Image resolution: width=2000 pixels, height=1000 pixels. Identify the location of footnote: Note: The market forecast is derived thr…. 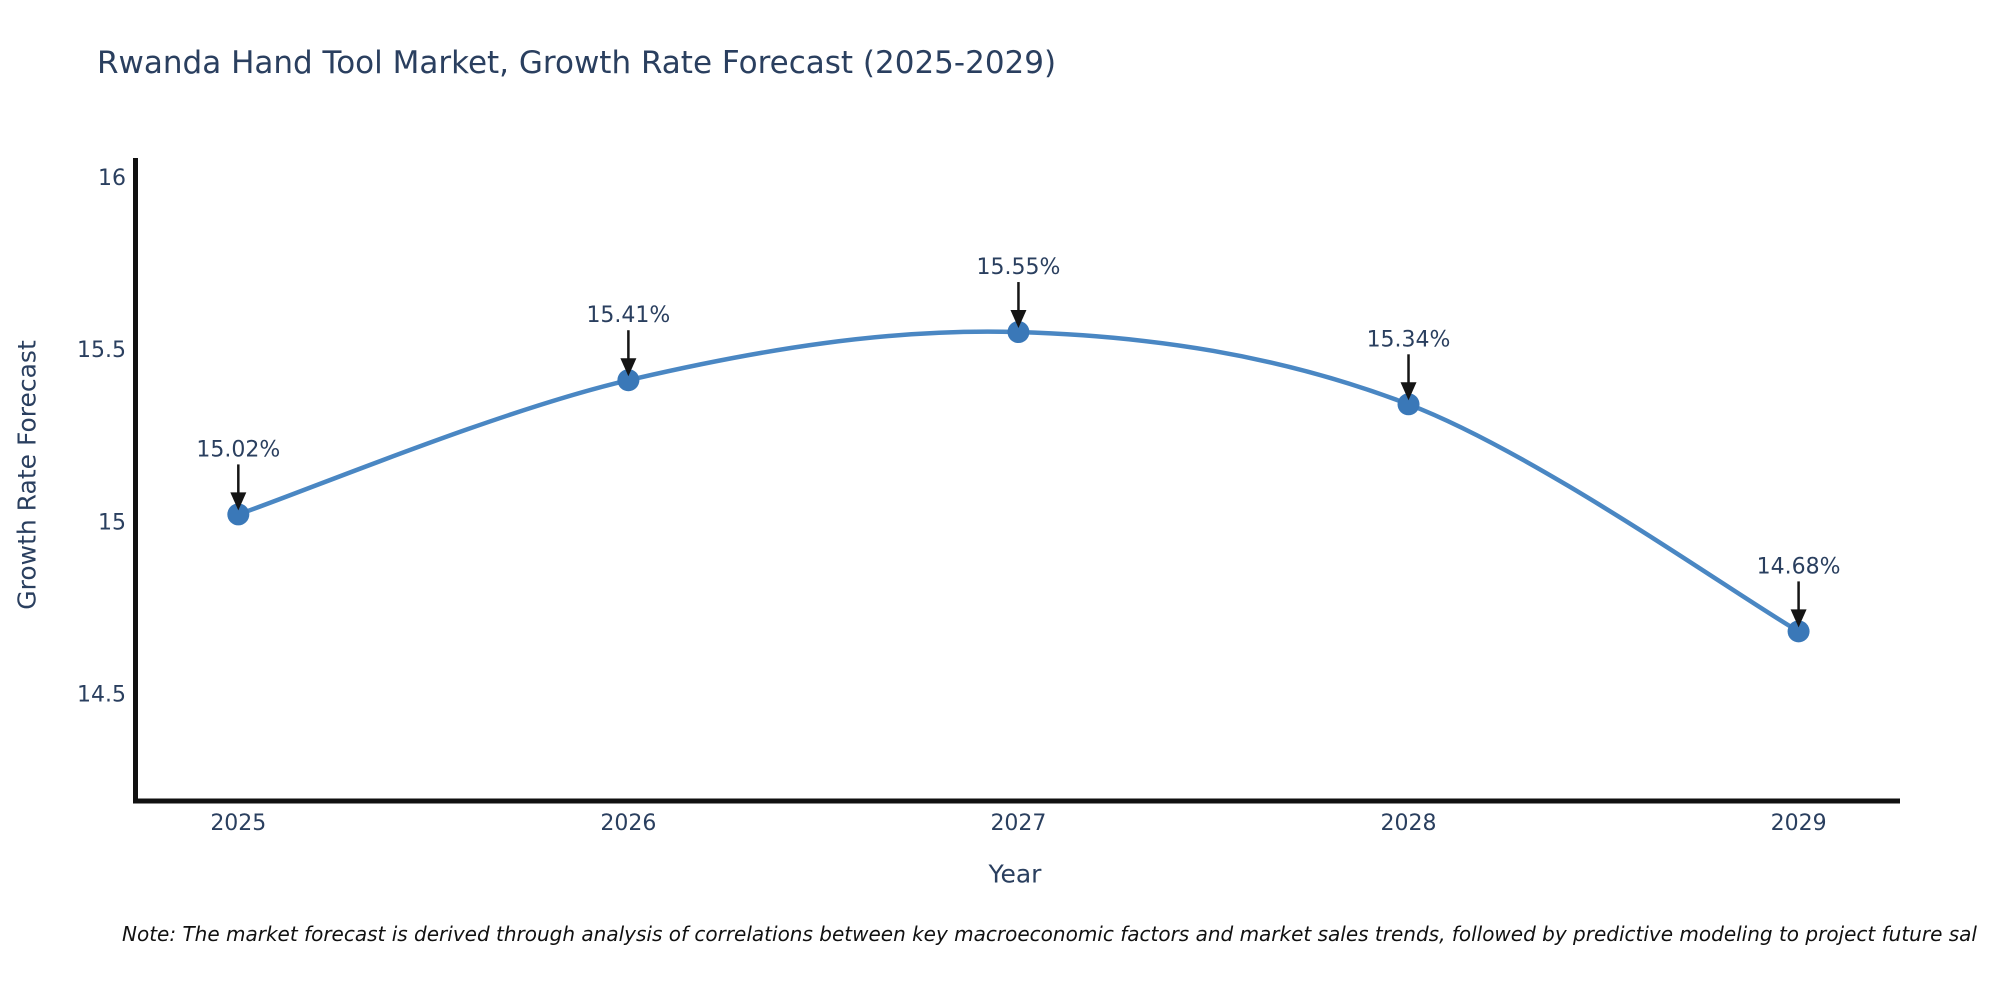
(1049, 934).